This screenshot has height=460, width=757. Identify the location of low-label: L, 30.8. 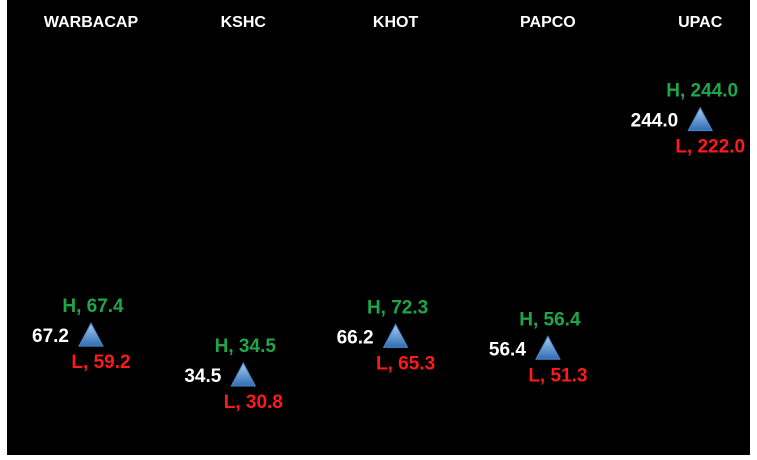
(253, 402).